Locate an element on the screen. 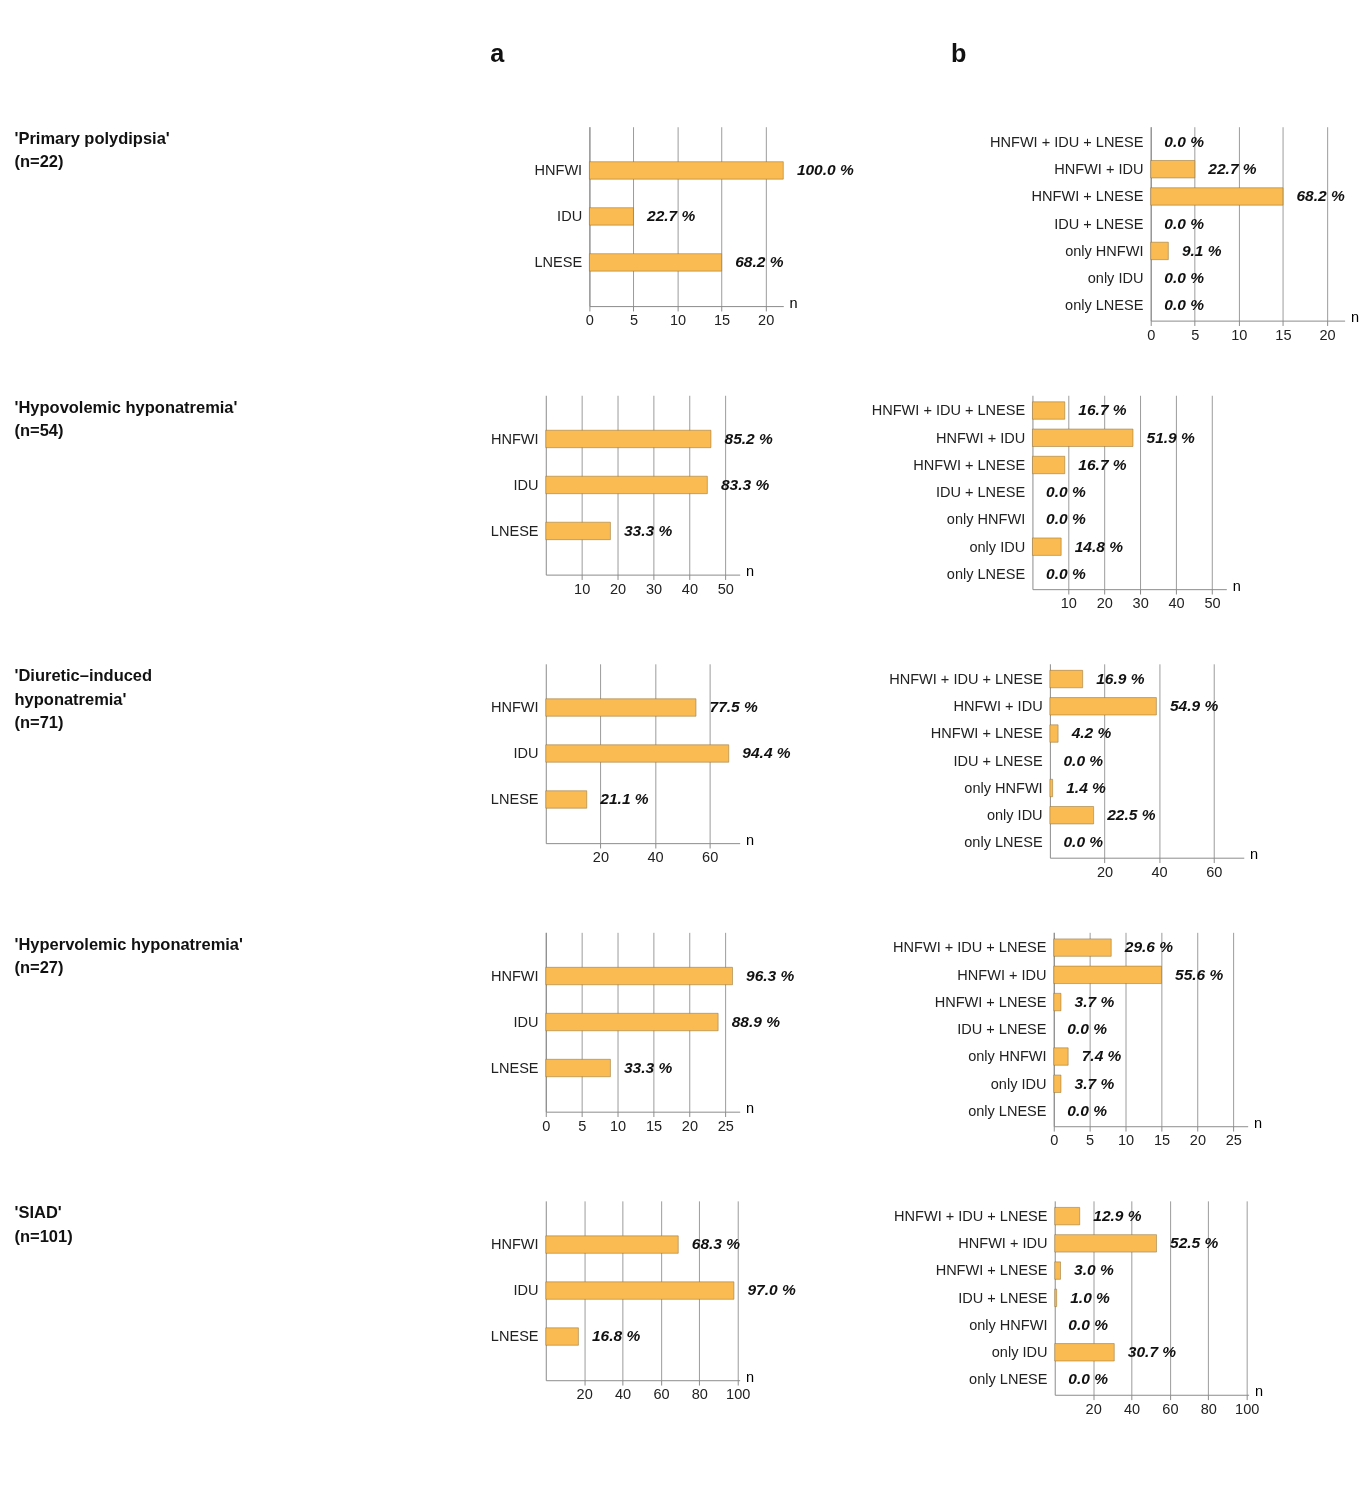 The image size is (1364, 1497). y-tick-label: IDU is located at coordinates (526, 753).